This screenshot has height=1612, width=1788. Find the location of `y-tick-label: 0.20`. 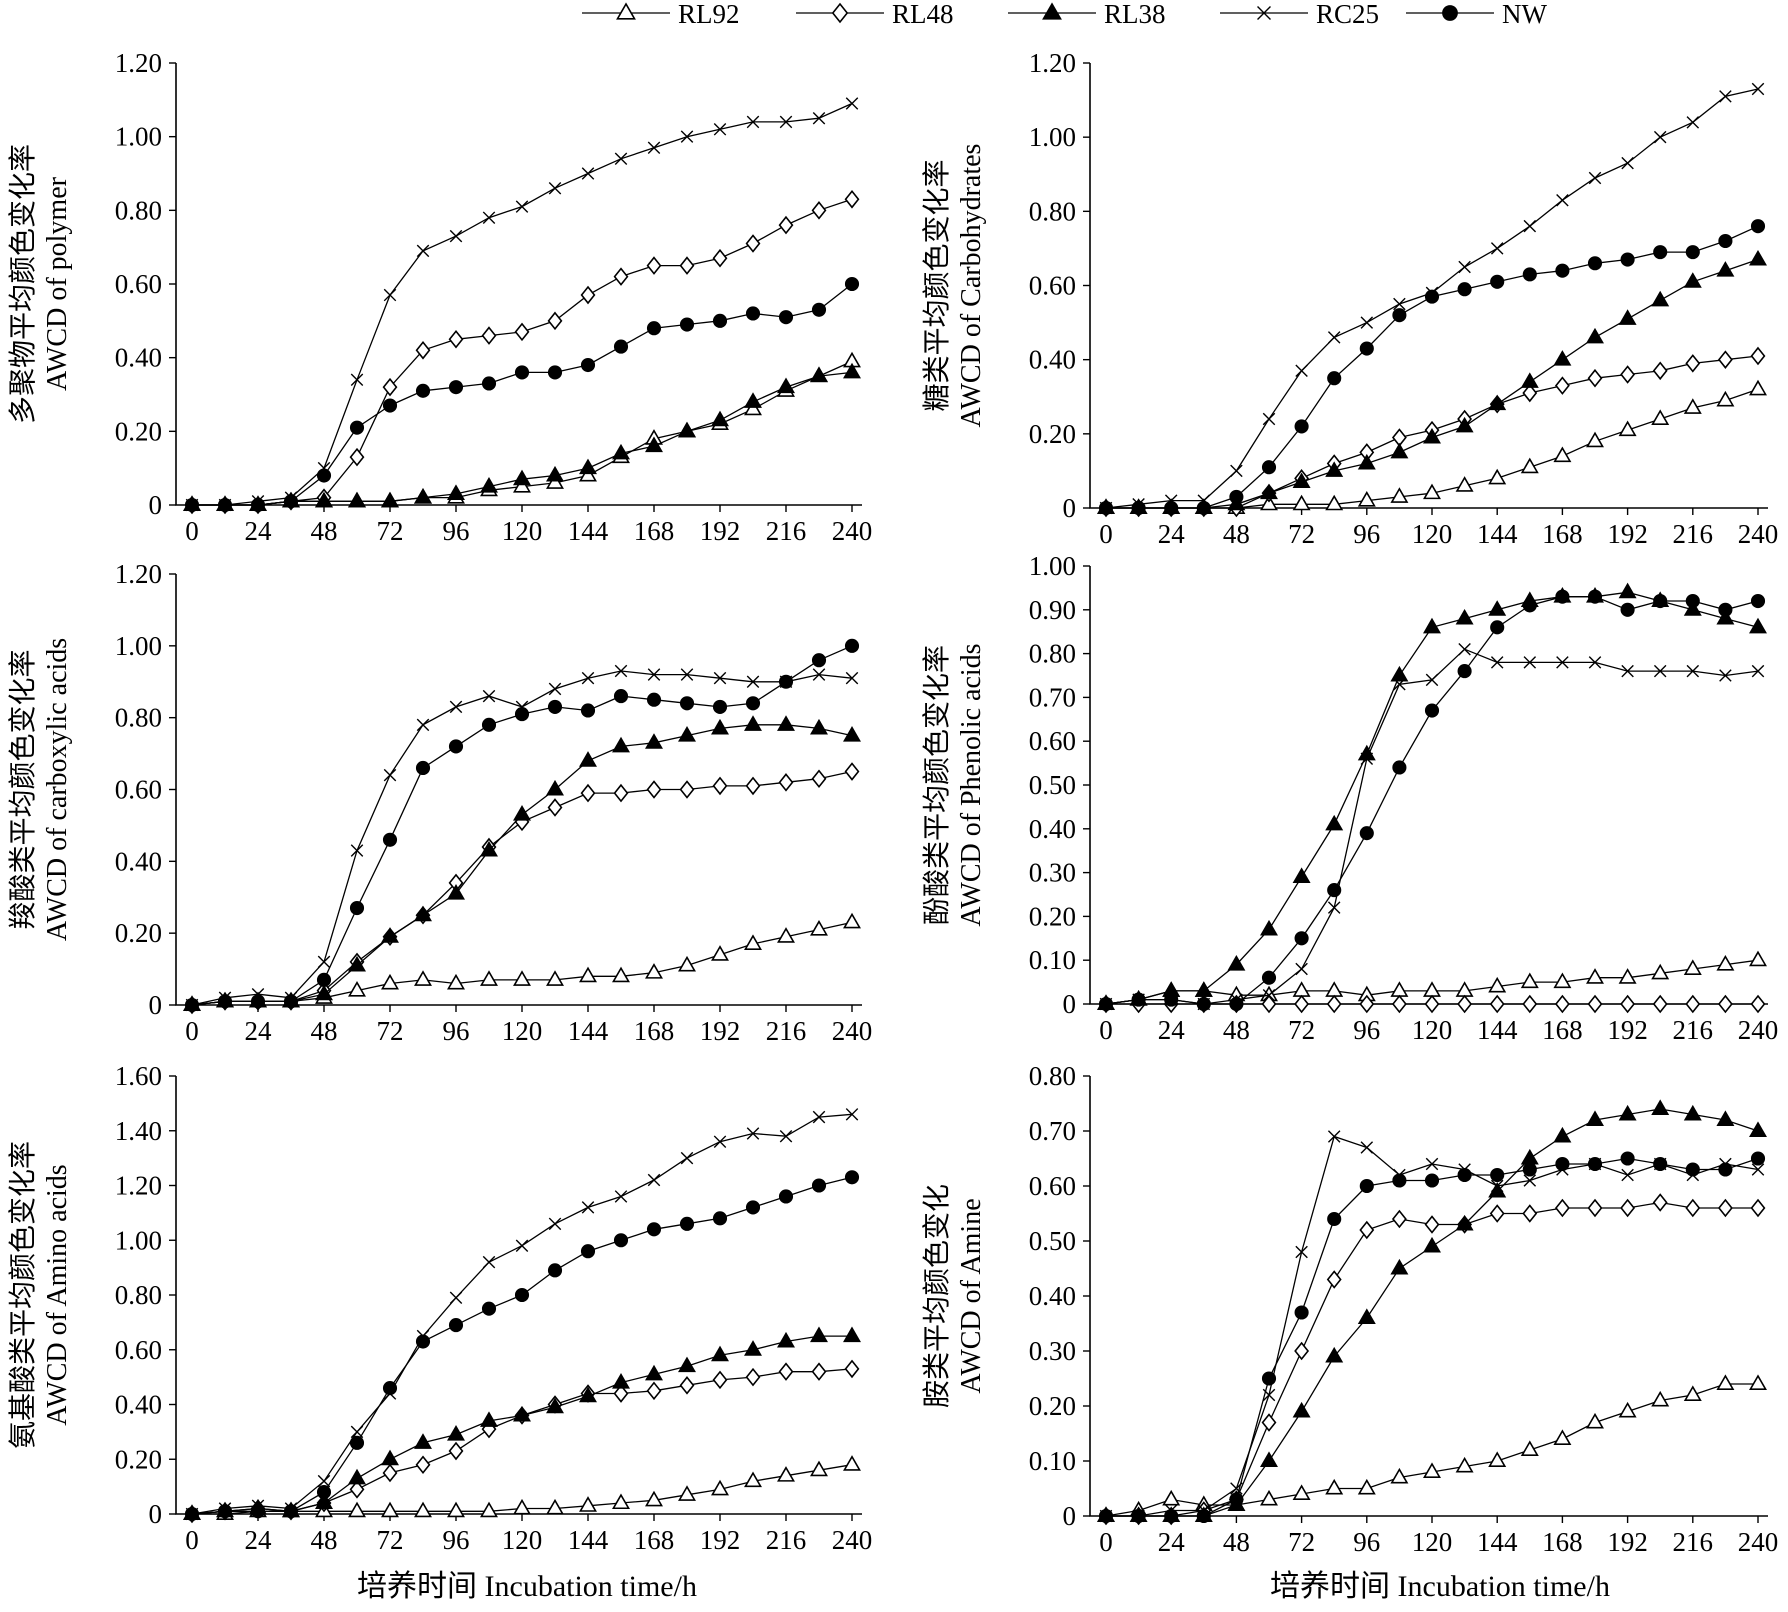

y-tick-label: 0.20 is located at coordinates (1052, 434).